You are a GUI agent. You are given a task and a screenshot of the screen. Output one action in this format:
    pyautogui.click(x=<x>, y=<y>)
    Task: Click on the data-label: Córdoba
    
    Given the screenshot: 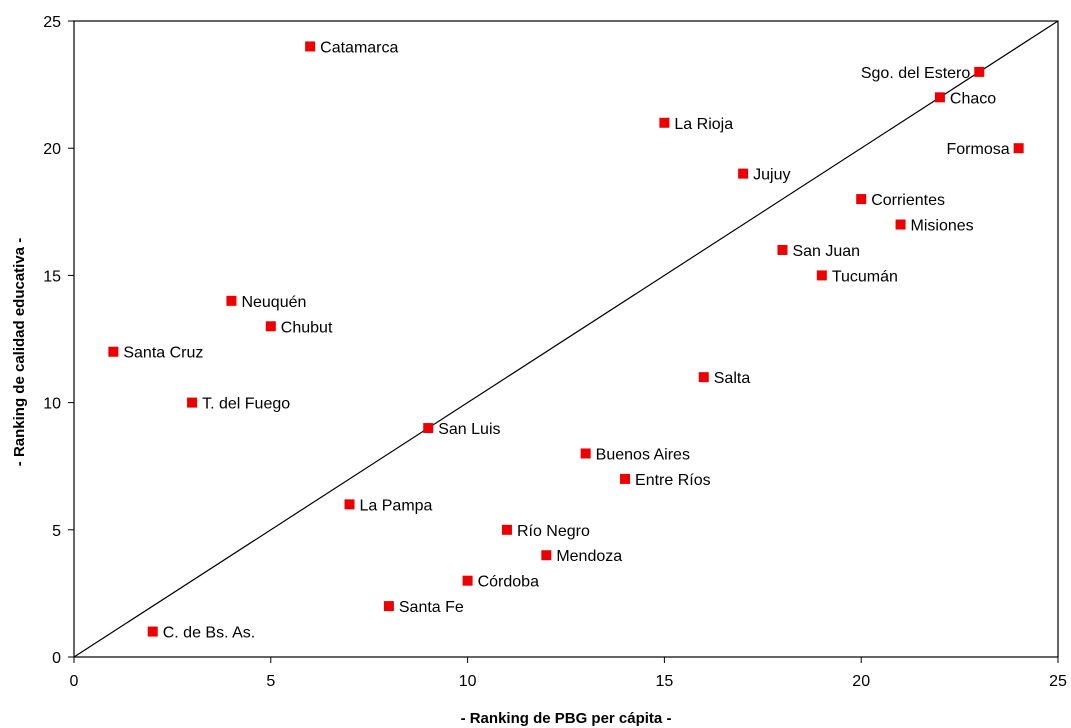 What is the action you would take?
    pyautogui.click(x=508, y=582)
    